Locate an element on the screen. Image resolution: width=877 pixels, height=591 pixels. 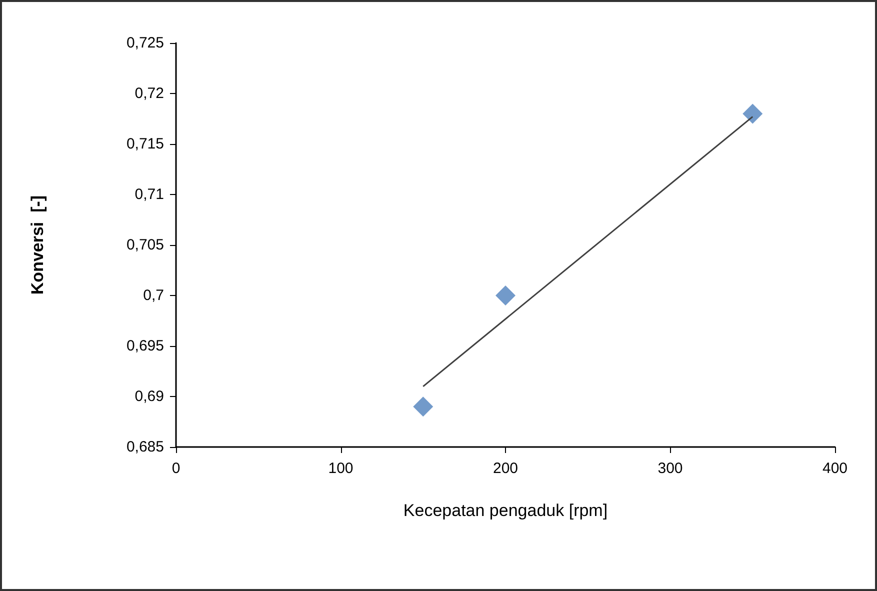
x-tick-label: 400 is located at coordinates (835, 468).